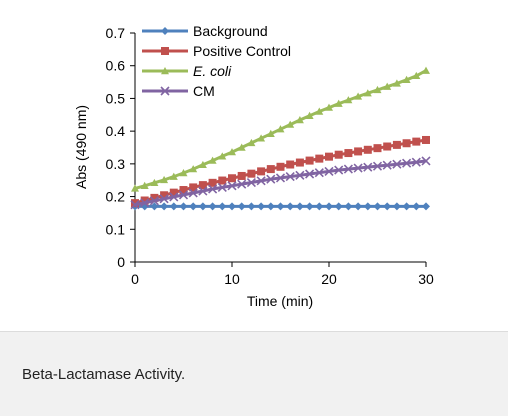 This screenshot has width=508, height=416. What do you see at coordinates (426, 279) in the screenshot?
I see `x-tick-label: 30` at bounding box center [426, 279].